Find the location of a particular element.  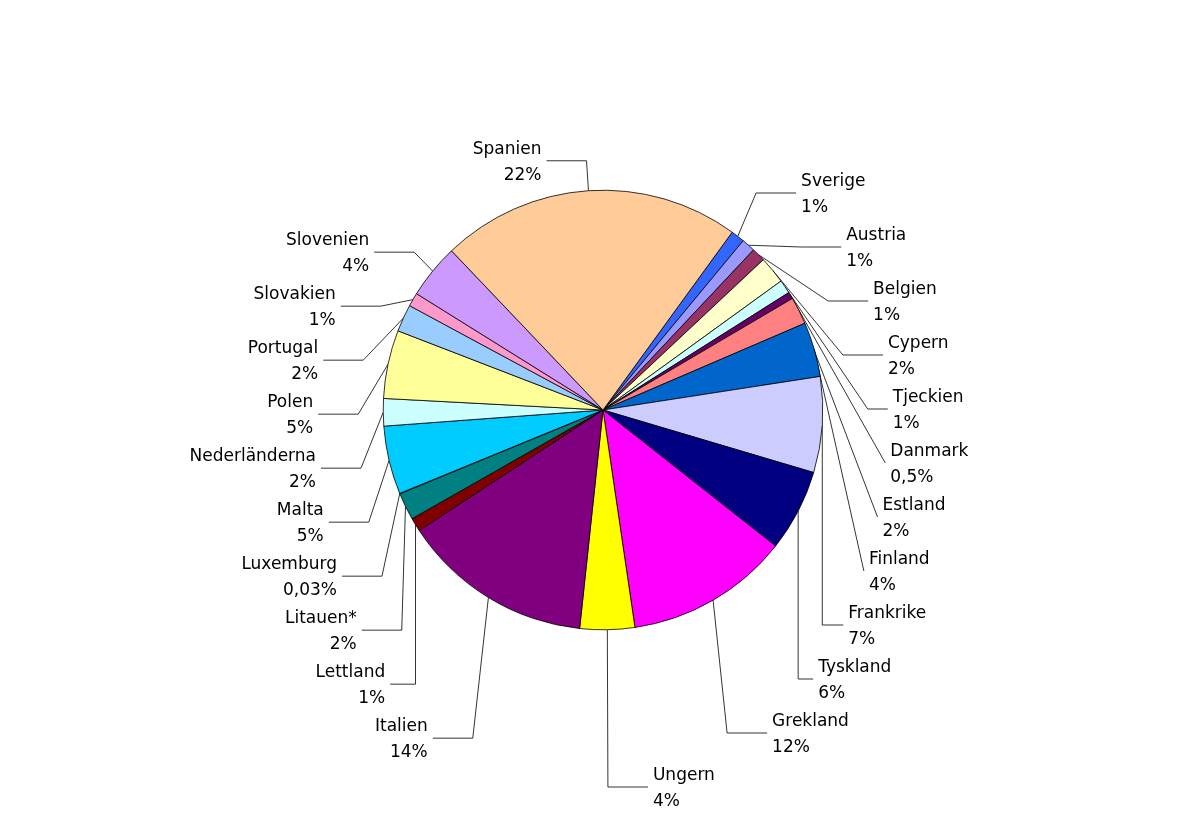

data-label: 7% is located at coordinates (862, 638).